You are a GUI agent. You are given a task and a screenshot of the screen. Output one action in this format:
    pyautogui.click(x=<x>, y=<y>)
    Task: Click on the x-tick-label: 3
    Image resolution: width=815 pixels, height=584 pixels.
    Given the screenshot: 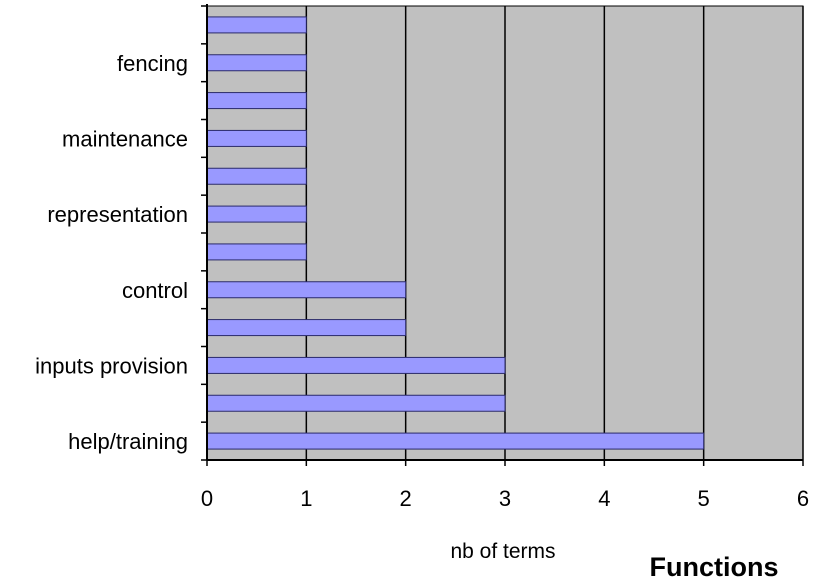 What is the action you would take?
    pyautogui.click(x=505, y=498)
    